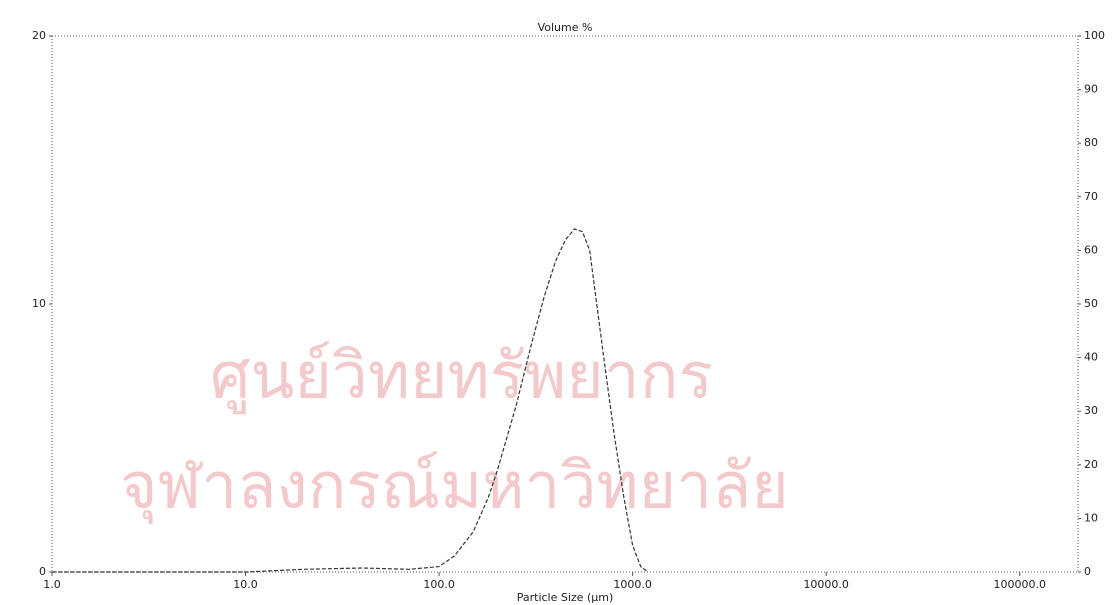 The height and width of the screenshot is (605, 1112). I want to click on y2-tick-label: 40, so click(1091, 357).